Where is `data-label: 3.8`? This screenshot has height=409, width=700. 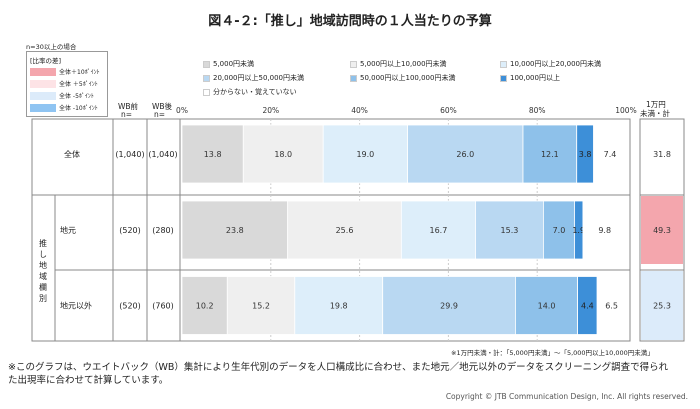
data-label: 3.8 is located at coordinates (585, 154).